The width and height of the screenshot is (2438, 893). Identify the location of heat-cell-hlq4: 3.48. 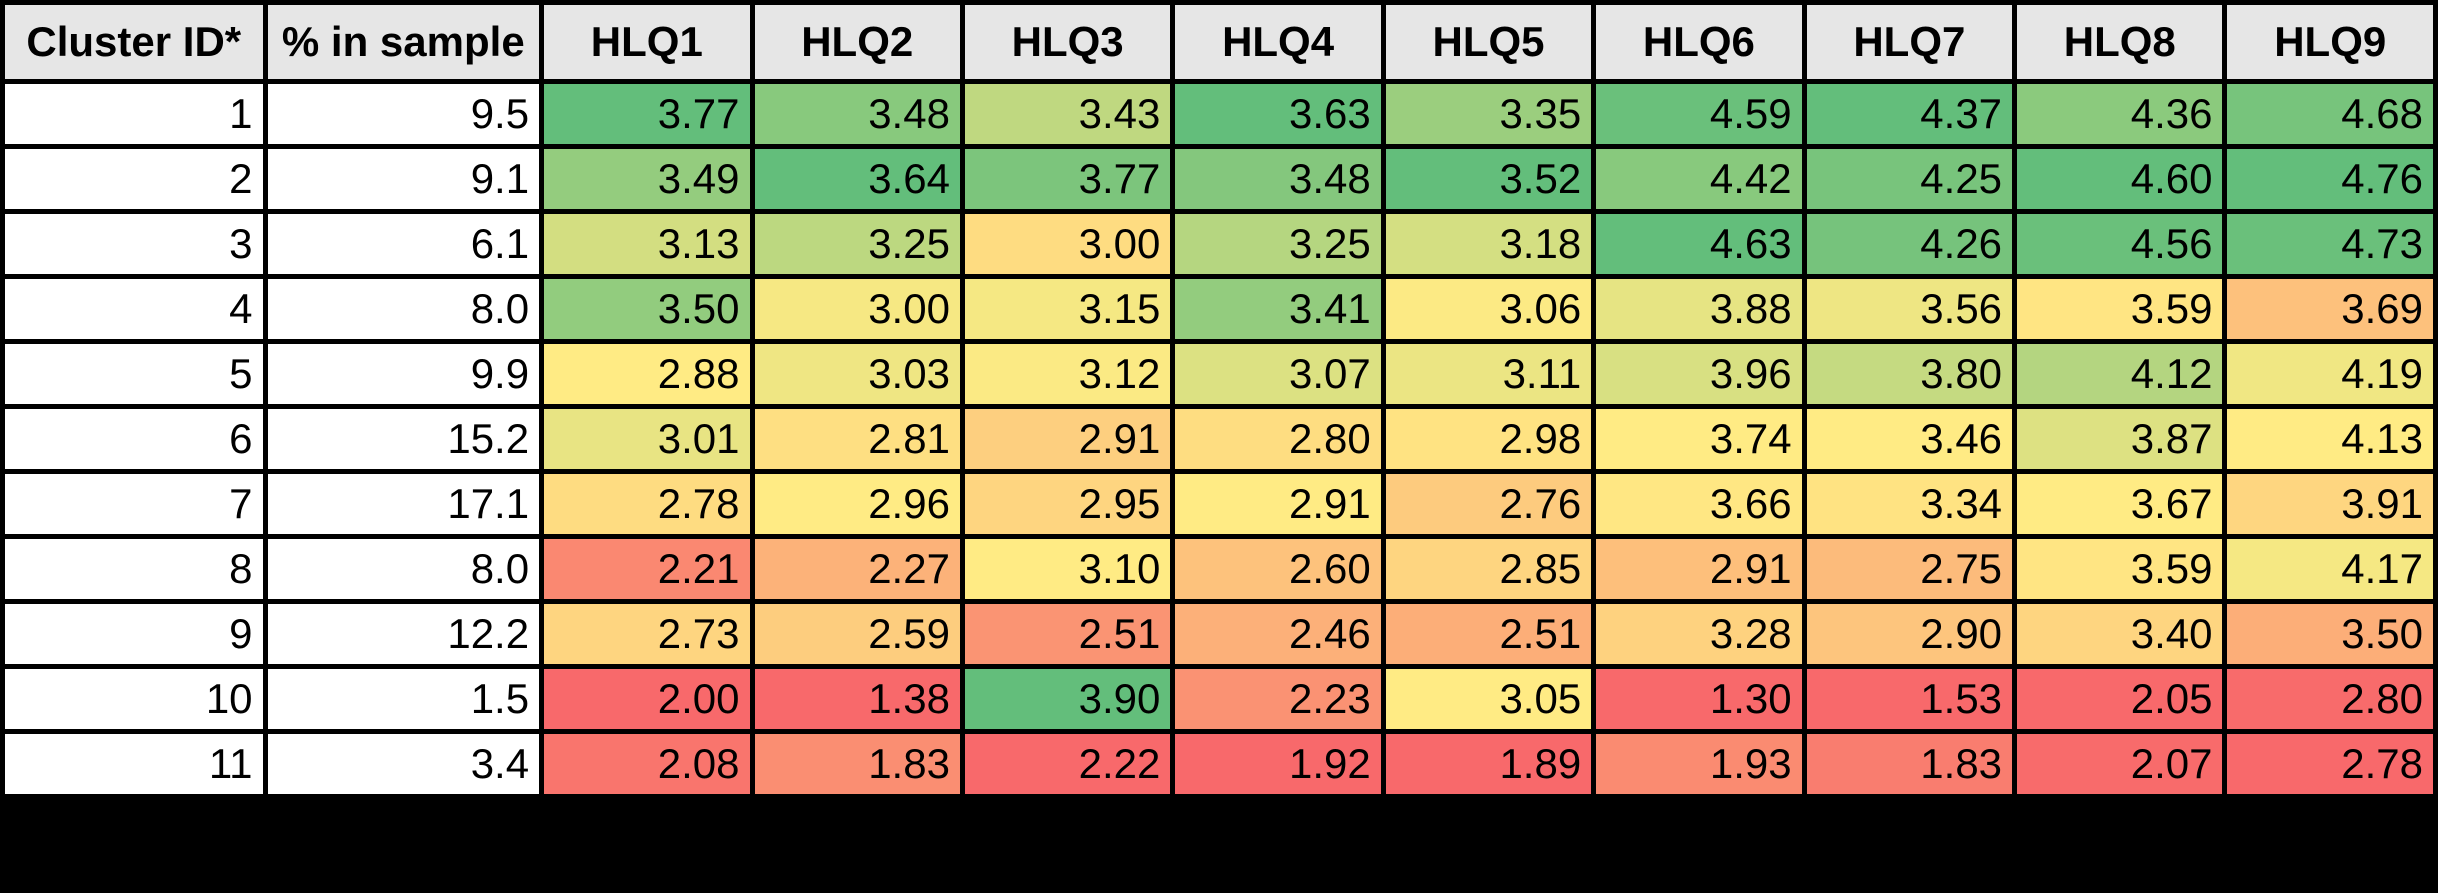
(1278, 179).